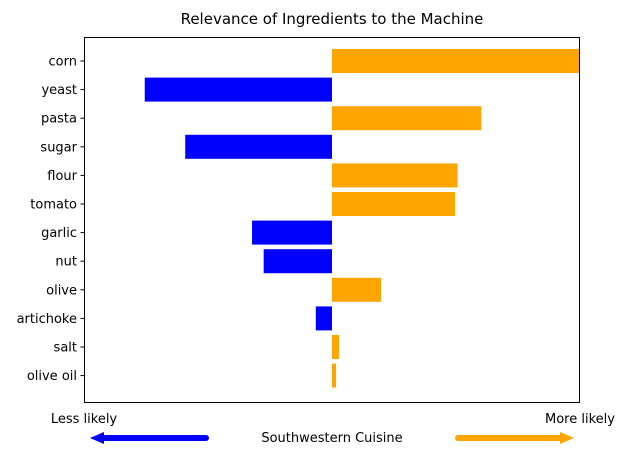 The width and height of the screenshot is (627, 460). What do you see at coordinates (395, 175) in the screenshot?
I see `bar-flour` at bounding box center [395, 175].